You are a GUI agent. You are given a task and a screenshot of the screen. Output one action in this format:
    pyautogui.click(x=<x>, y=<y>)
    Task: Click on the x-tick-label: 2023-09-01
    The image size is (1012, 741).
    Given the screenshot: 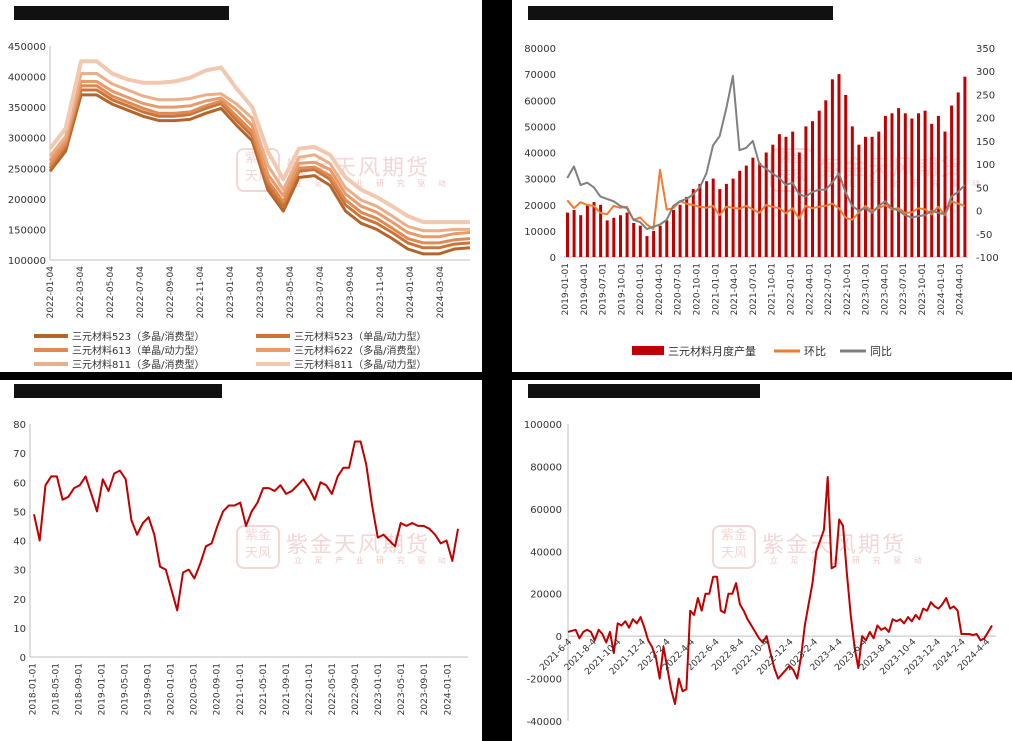 What is the action you would take?
    pyautogui.click(x=425, y=689)
    